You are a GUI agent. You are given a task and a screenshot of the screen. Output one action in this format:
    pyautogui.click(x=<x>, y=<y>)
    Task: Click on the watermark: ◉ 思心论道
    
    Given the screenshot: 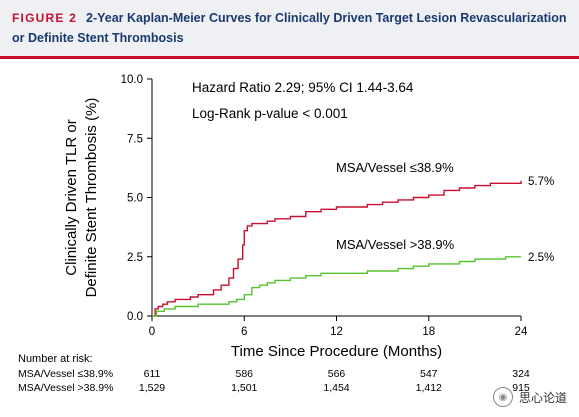 What is the action you would take?
    pyautogui.click(x=529, y=397)
    